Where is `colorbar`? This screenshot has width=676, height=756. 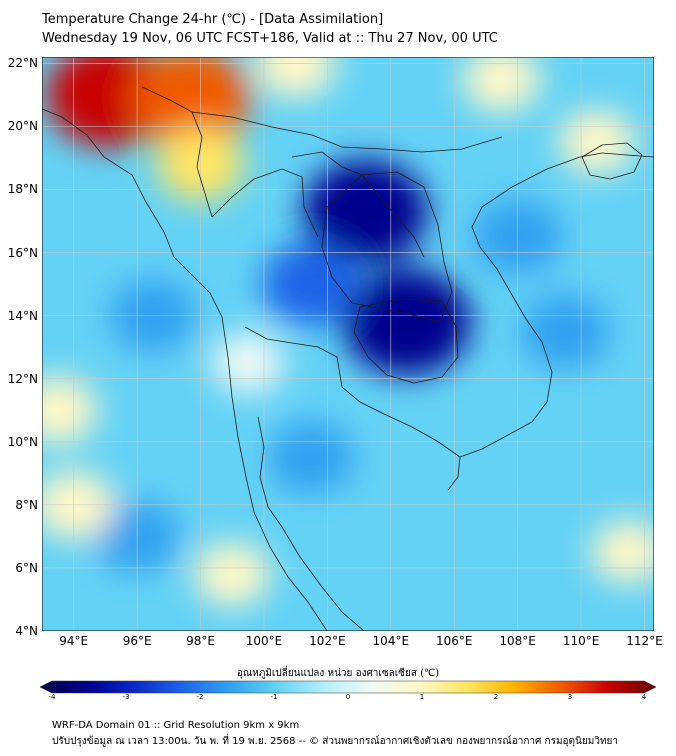 colorbar is located at coordinates (348, 687).